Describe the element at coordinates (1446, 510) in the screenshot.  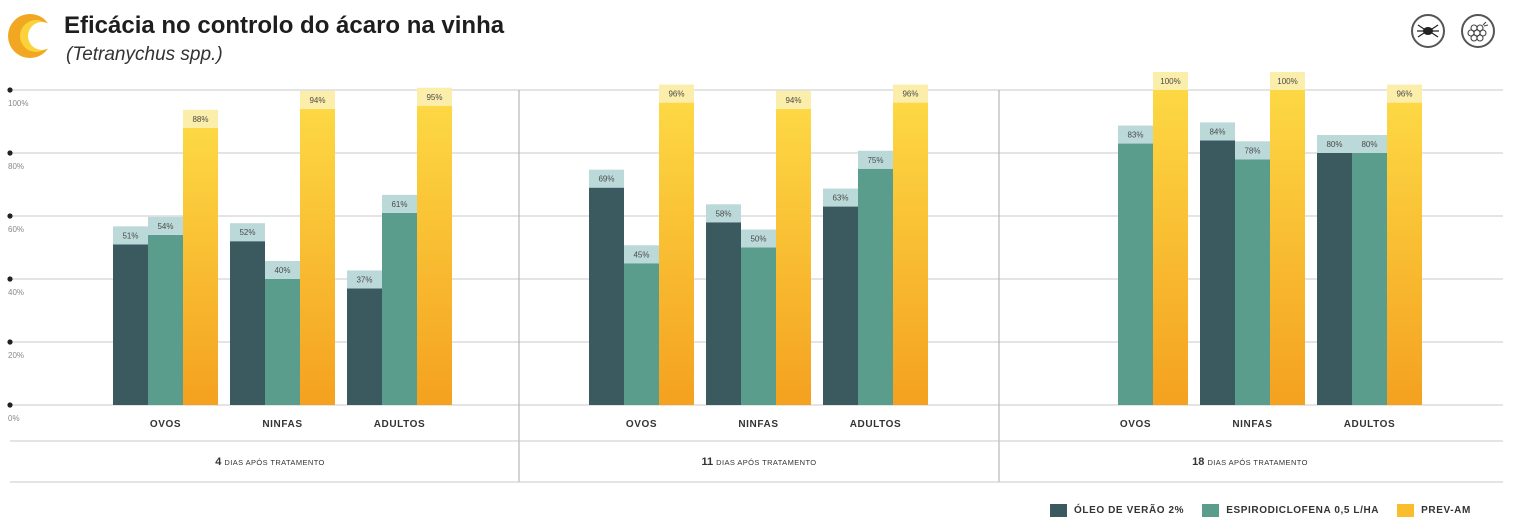
I see `legend-label-prev: PREV-AM` at that location.